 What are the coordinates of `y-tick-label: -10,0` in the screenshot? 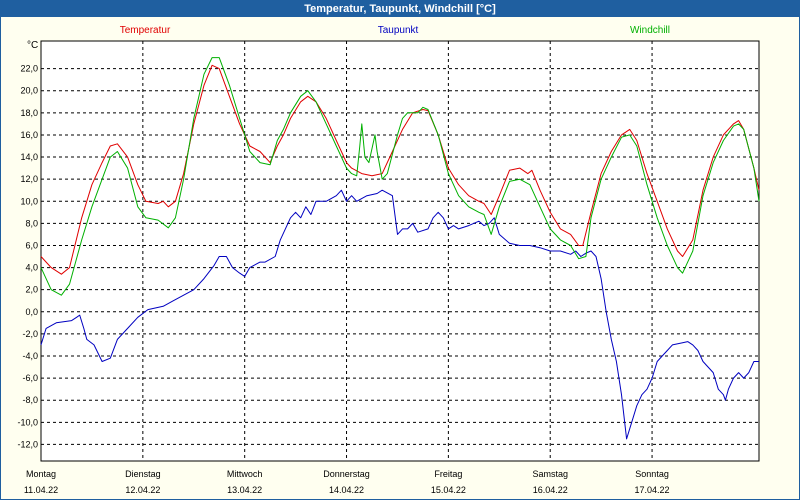 It's located at (27, 422).